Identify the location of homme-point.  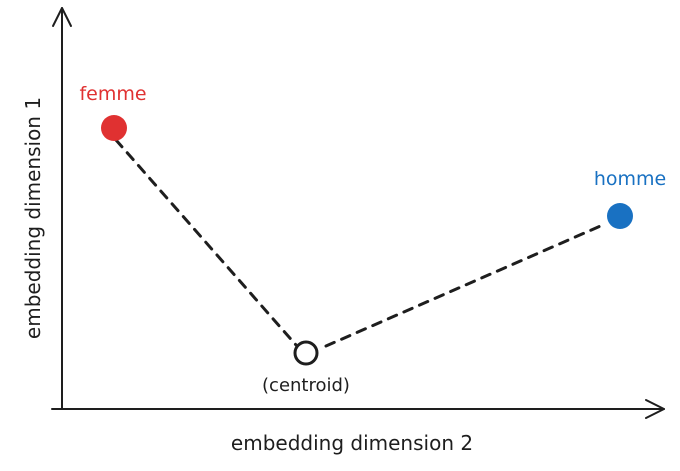
(620, 216).